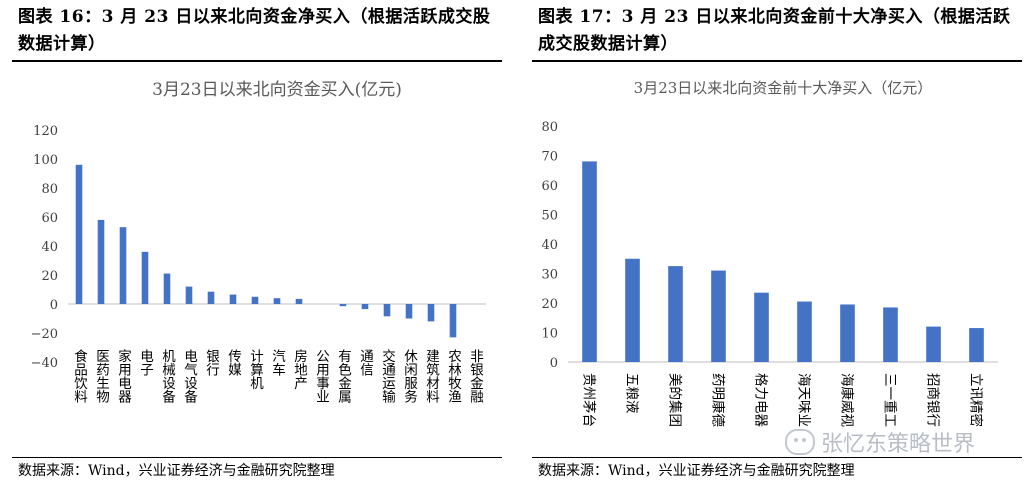 The width and height of the screenshot is (1030, 487). What do you see at coordinates (890, 400) in the screenshot?
I see `category-label: 三一重工` at bounding box center [890, 400].